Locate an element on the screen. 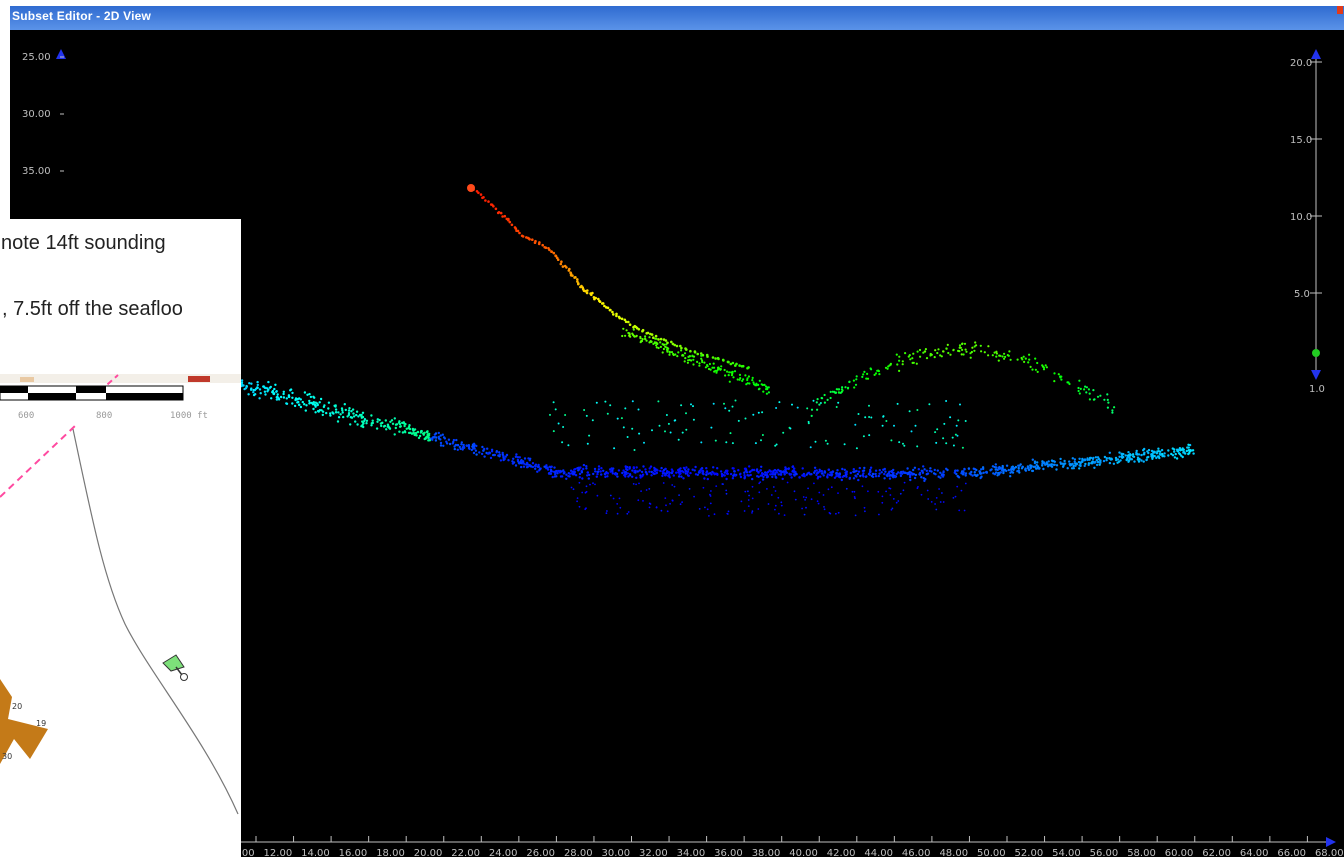 Image resolution: width=1344 pixels, height=857 pixels. scale-max-arrow-icon is located at coordinates (1316, 54).